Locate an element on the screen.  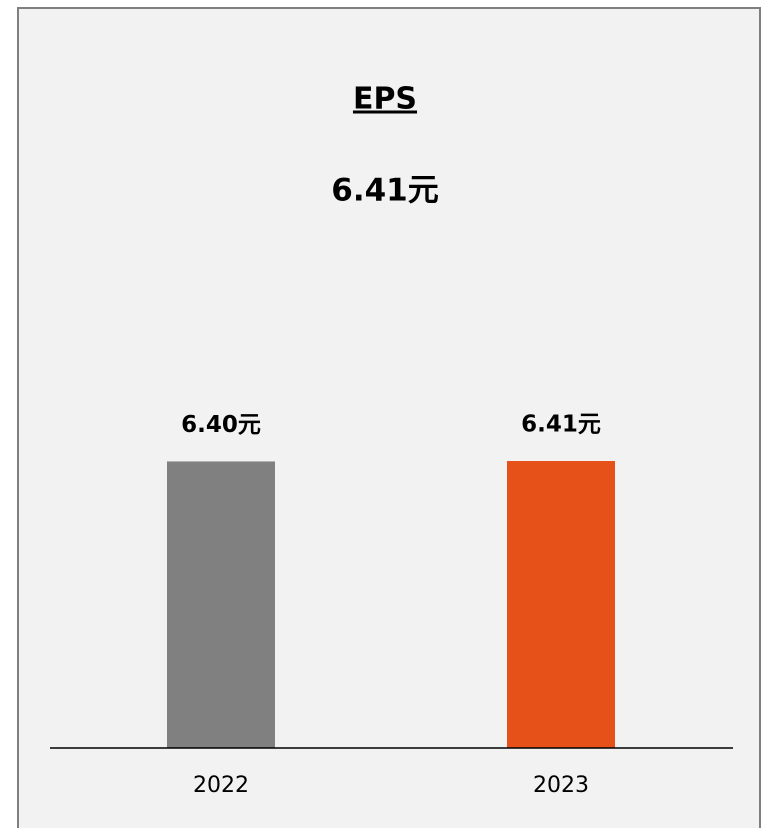
x-tick-label: 2023 is located at coordinates (561, 785).